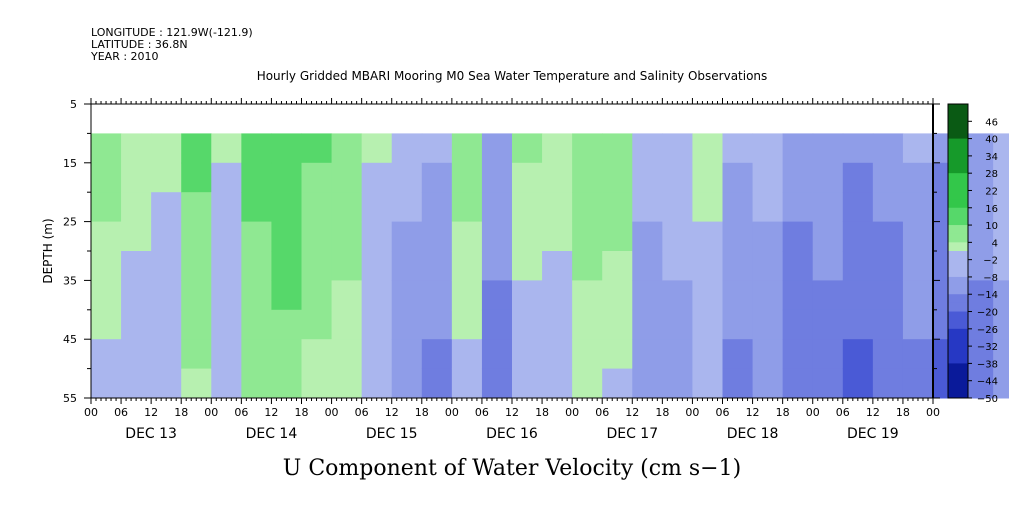 This screenshot has width=1009, height=508. What do you see at coordinates (990, 278) in the screenshot?
I see `colorbar-label: −8` at bounding box center [990, 278].